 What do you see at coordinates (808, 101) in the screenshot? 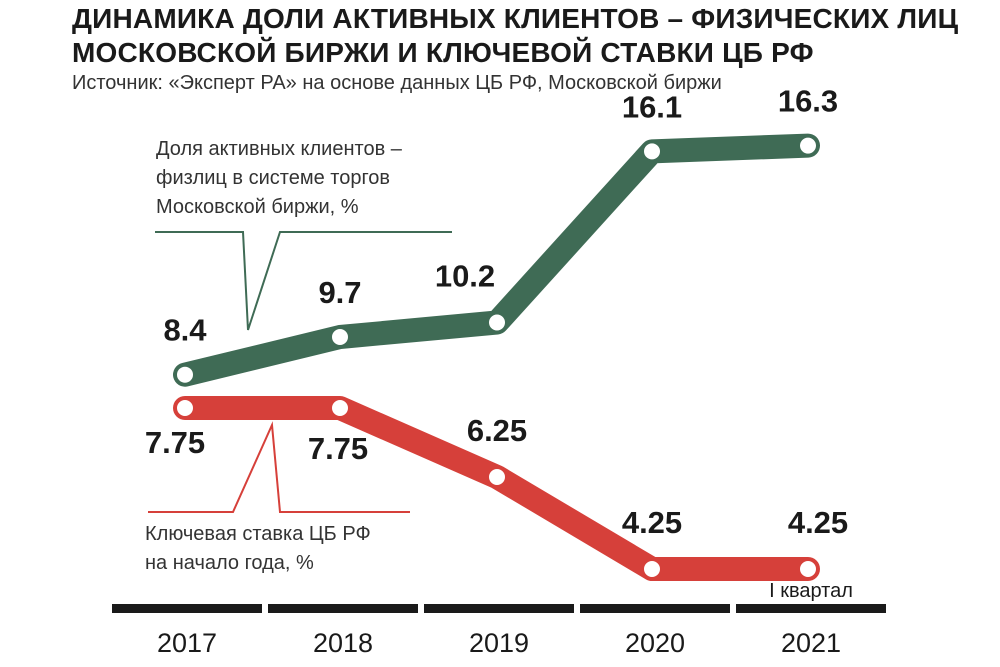
I see `data-label-green-2021: 16.3` at bounding box center [808, 101].